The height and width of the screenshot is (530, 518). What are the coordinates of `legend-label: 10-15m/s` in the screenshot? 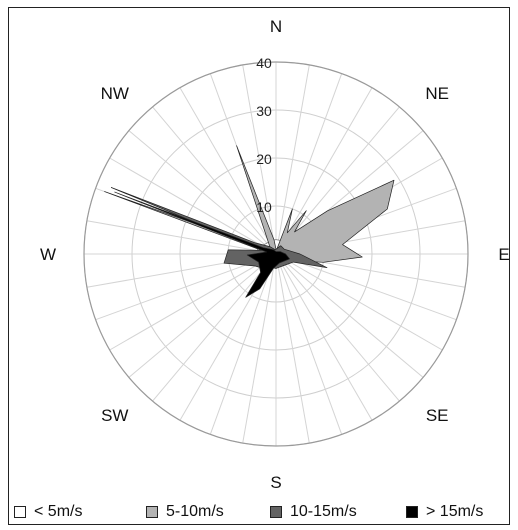 It's located at (323, 511).